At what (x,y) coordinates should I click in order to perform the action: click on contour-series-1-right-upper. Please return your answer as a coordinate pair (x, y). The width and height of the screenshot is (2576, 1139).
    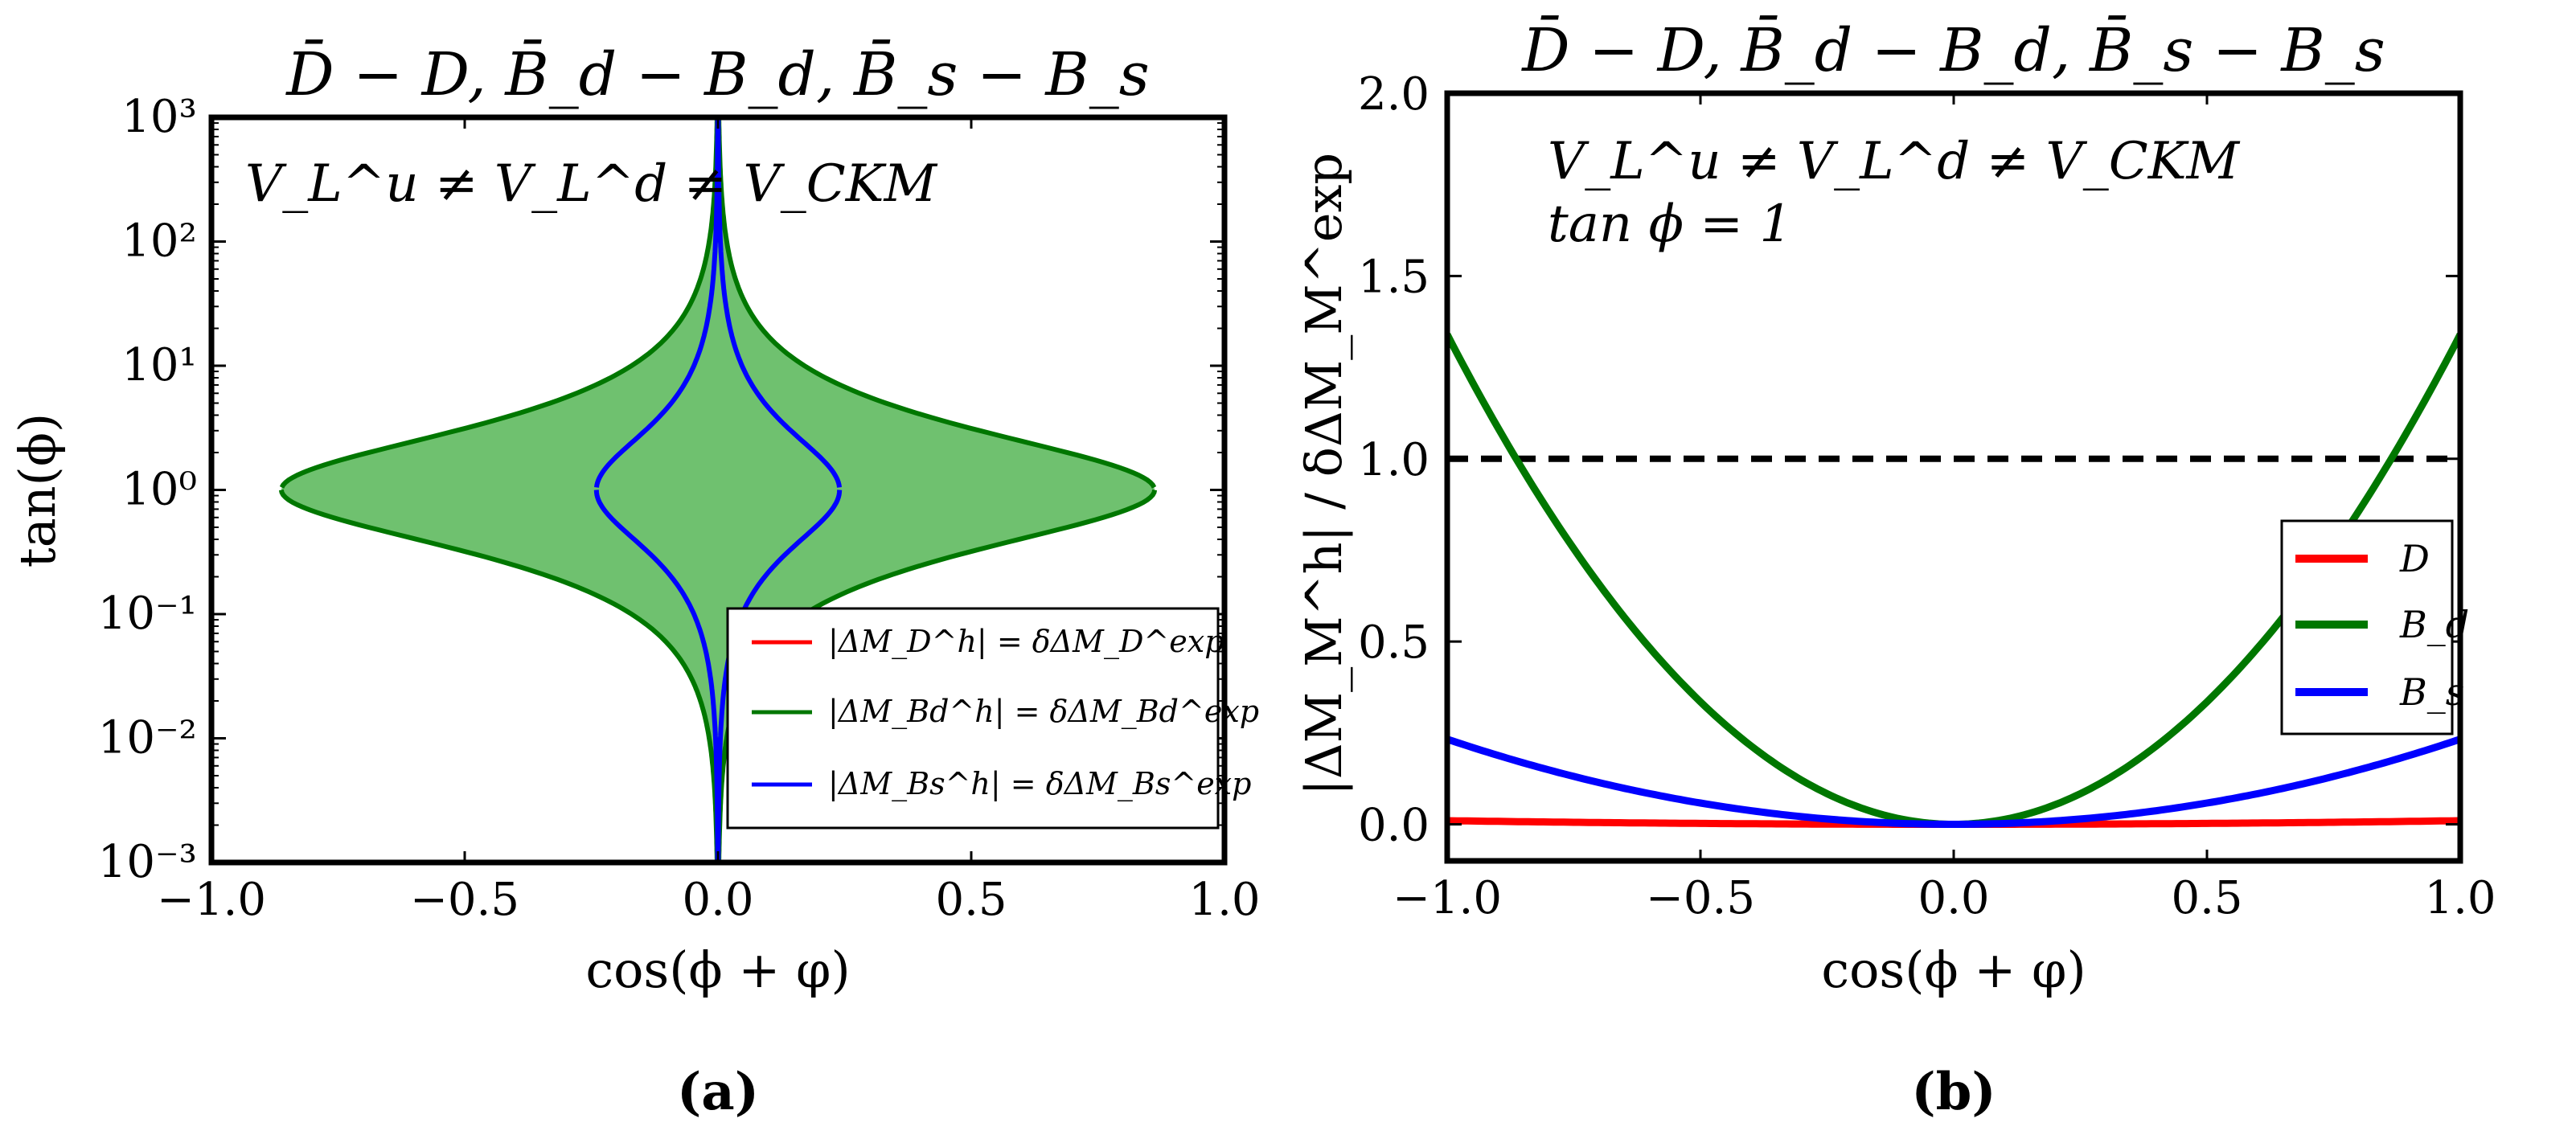
    Looking at the image, I should click on (936, 303).